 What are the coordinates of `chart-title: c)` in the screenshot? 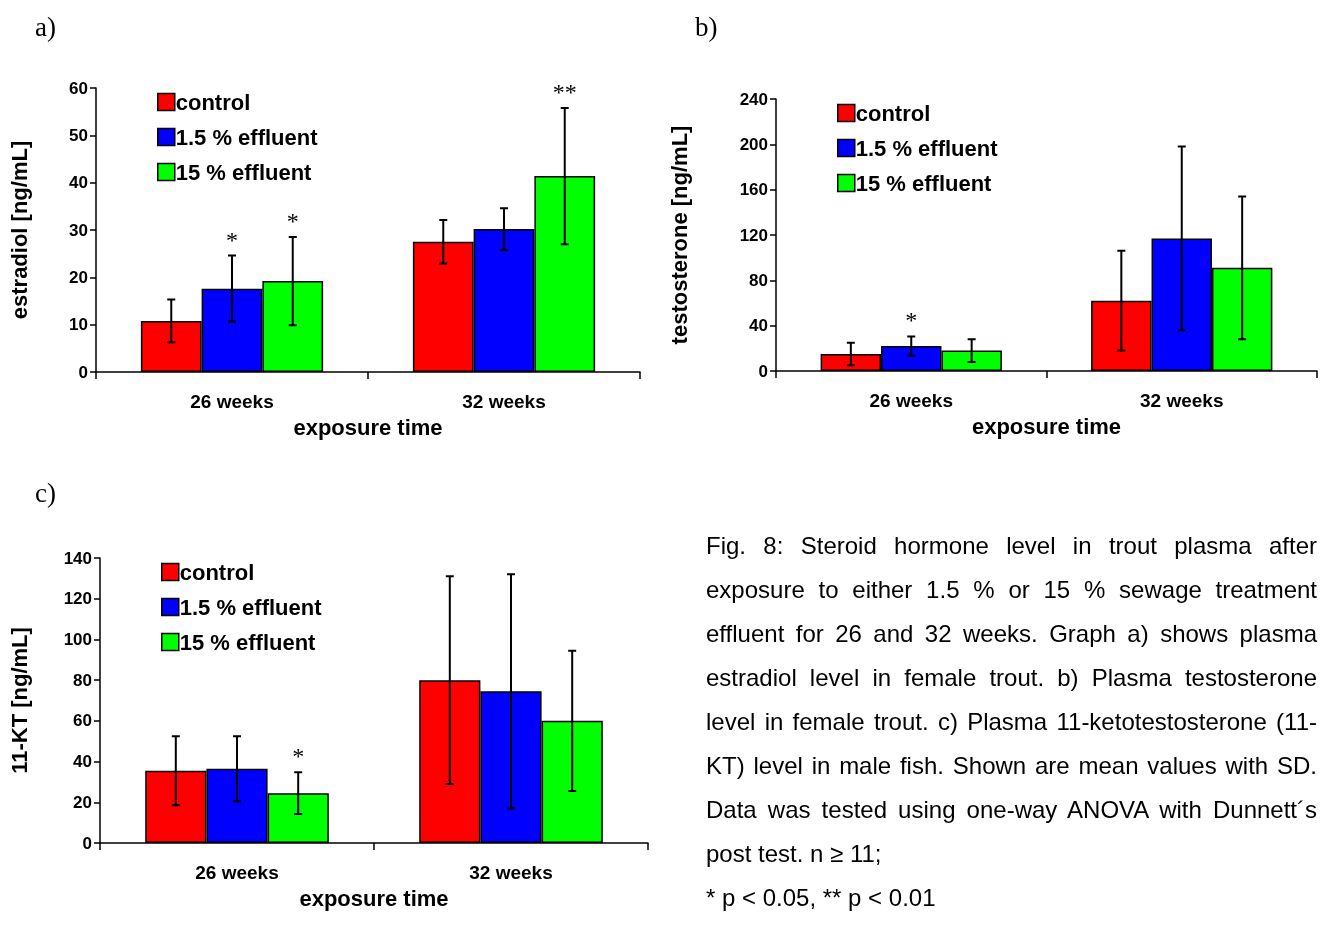 It's located at (45, 492).